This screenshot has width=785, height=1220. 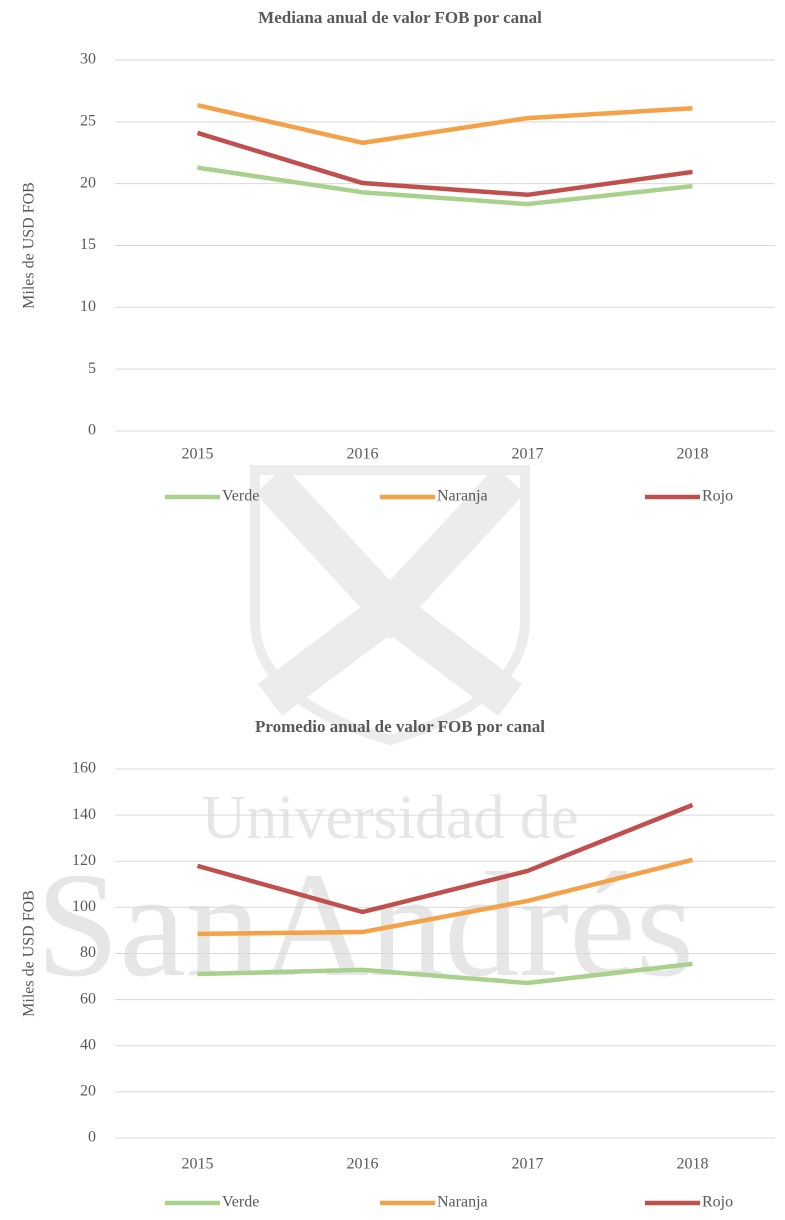 I want to click on y-tick-label: 40, so click(x=88, y=1044).